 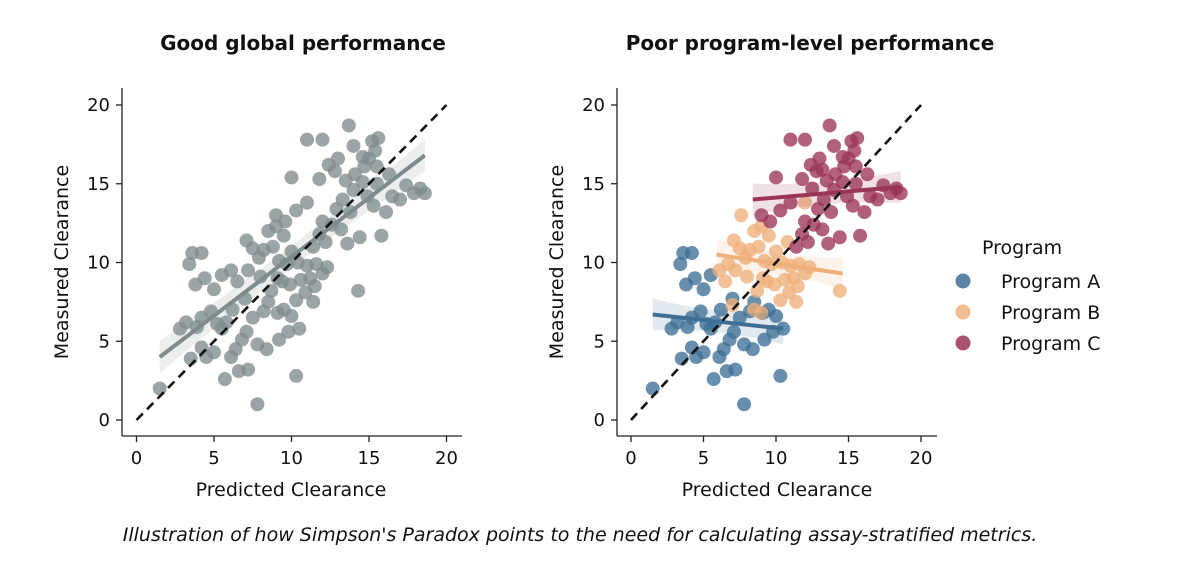 I want to click on trend-all, so click(x=292, y=256).